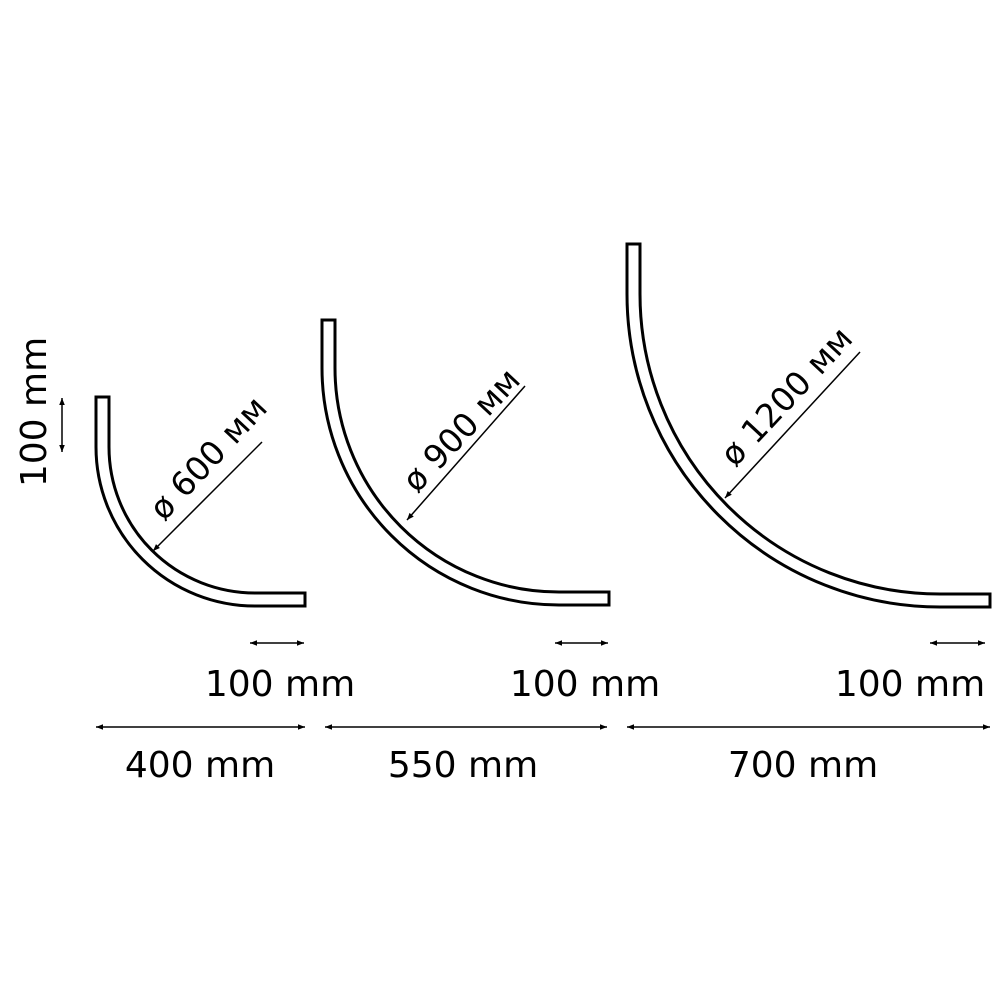 This screenshot has width=1000, height=1000. I want to click on vertical-dimension-label: 100 mm, so click(34, 412).